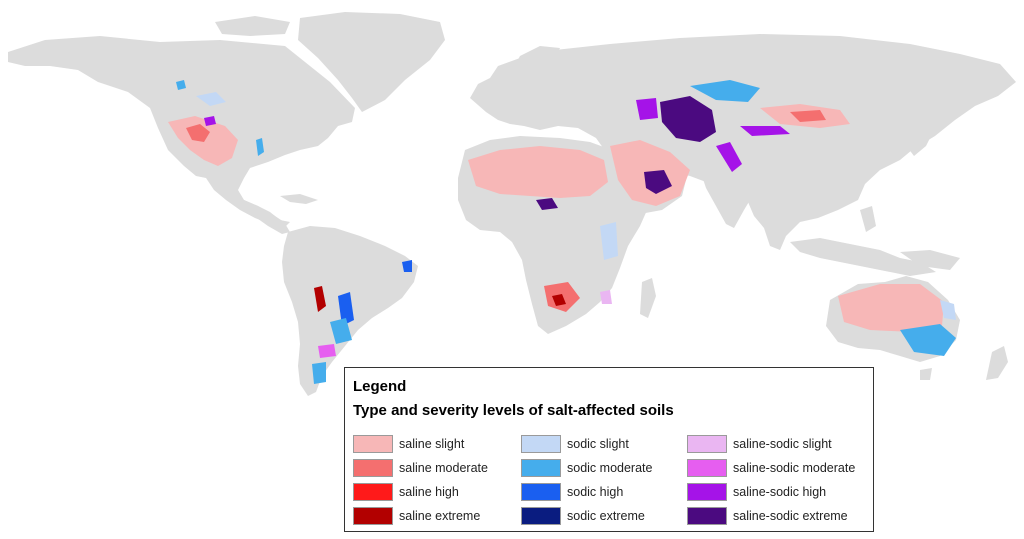 The width and height of the screenshot is (1024, 539). What do you see at coordinates (782, 444) in the screenshot?
I see `legend-label: saline-sodic slight` at bounding box center [782, 444].